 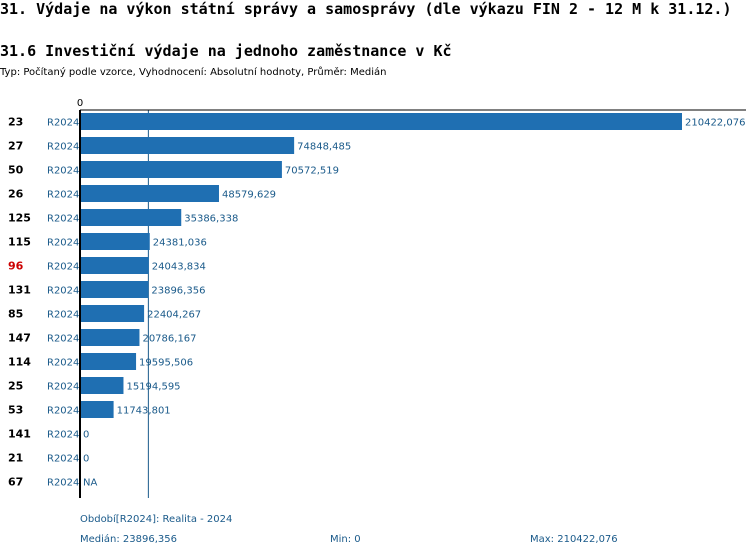 I want to click on data-label: 15194,595, so click(x=153, y=387).